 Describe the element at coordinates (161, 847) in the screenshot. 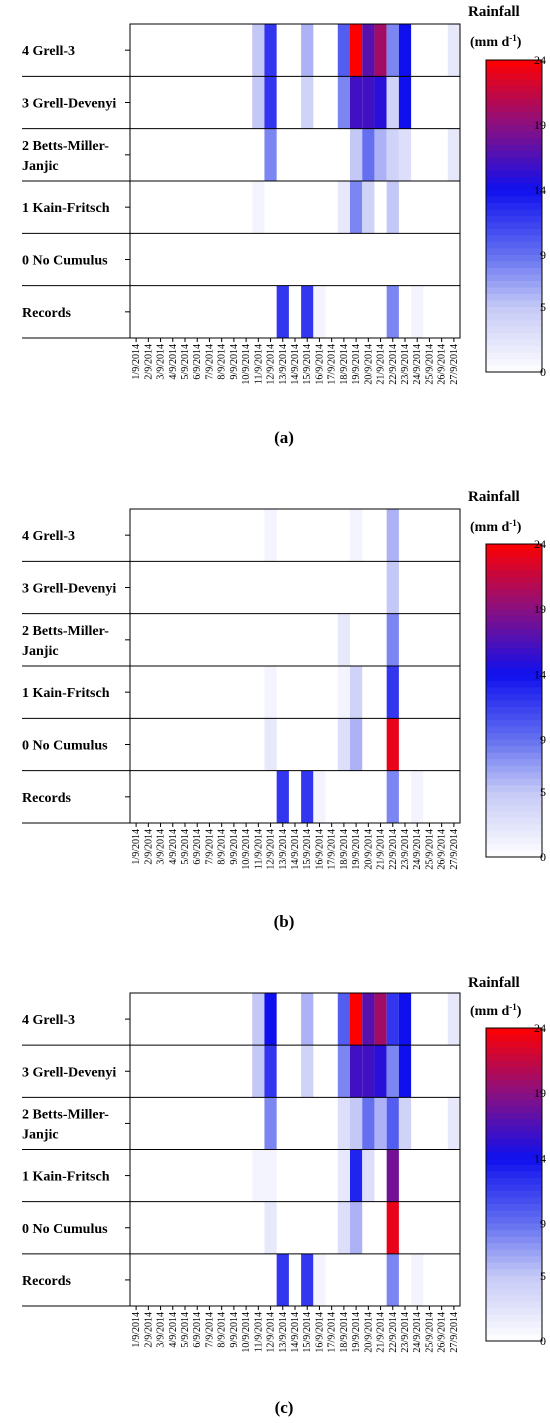

I see `x-tick-label: 3/9/2014` at that location.